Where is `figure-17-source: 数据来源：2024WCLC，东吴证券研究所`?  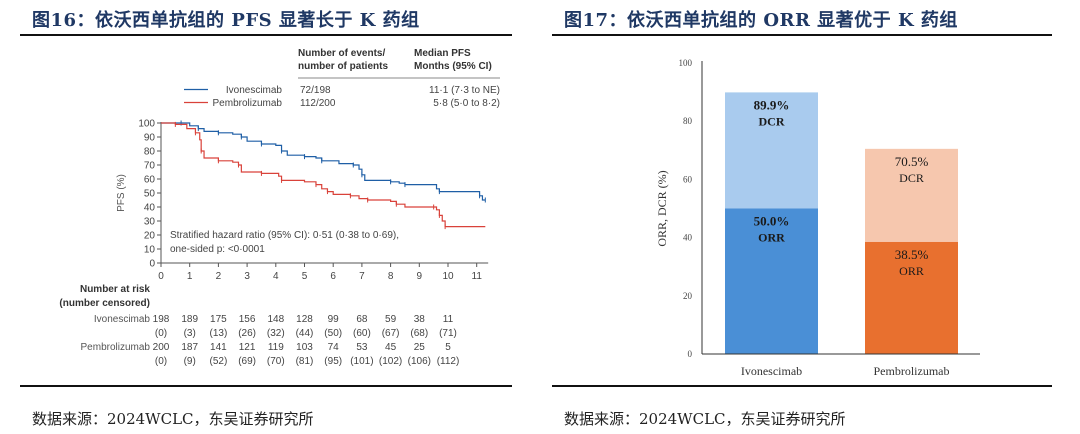 figure-17-source: 数据来源：2024WCLC，东吴证券研究所 is located at coordinates (705, 419).